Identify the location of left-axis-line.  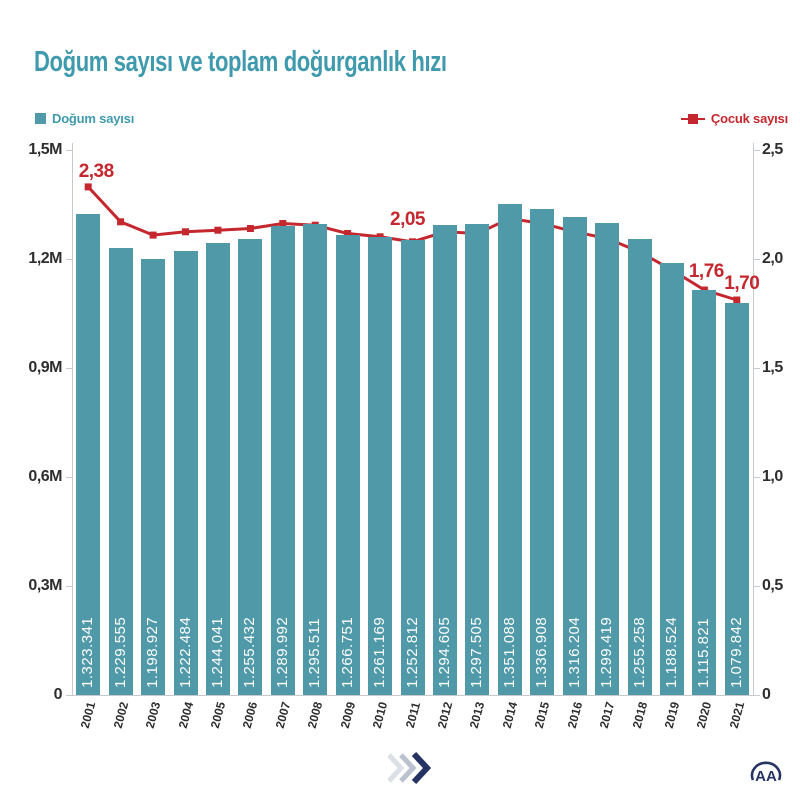
(72, 419).